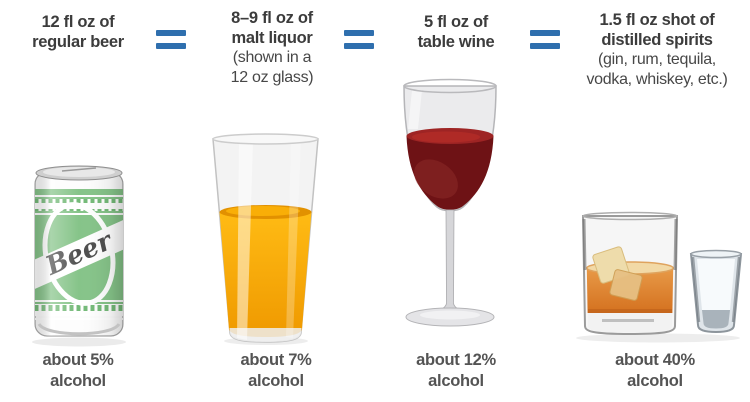 The width and height of the screenshot is (750, 402). What do you see at coordinates (78, 381) in the screenshot?
I see `beer-alcohol-line2: alcohol` at bounding box center [78, 381].